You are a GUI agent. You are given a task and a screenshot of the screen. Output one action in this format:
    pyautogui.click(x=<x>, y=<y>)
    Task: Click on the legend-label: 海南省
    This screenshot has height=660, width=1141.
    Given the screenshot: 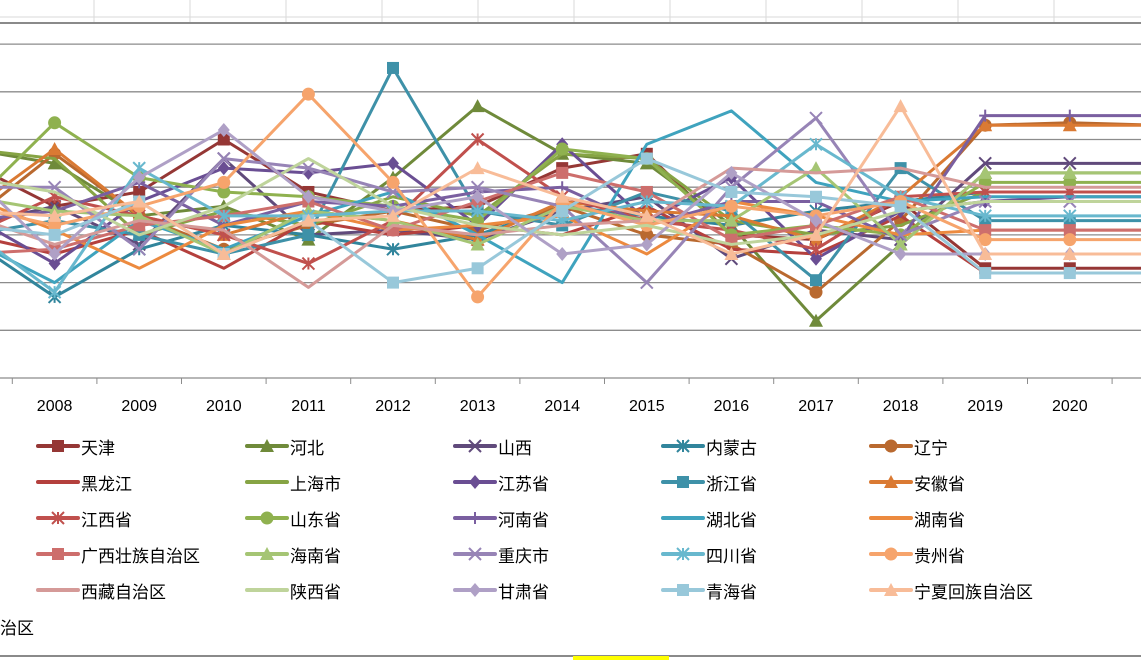 What is the action you would take?
    pyautogui.click(x=315, y=556)
    